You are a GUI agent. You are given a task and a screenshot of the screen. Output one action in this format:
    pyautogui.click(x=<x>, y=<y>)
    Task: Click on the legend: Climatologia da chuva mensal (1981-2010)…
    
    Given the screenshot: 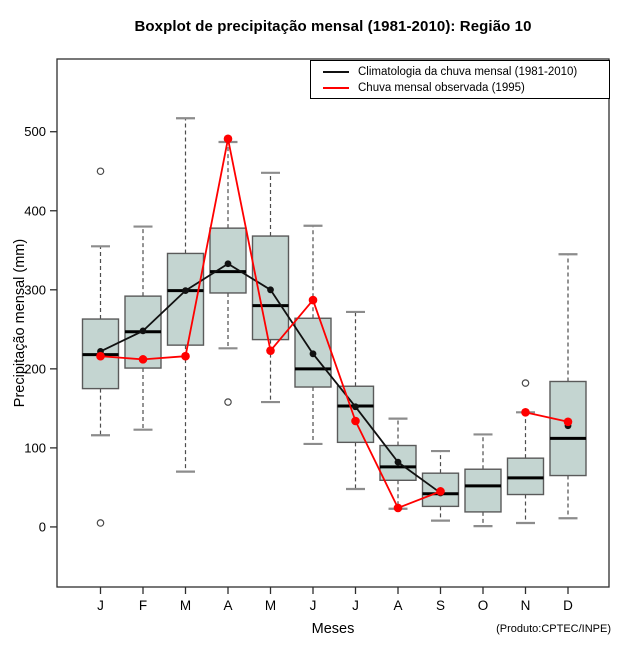 What is the action you would take?
    pyautogui.click(x=460, y=79)
    